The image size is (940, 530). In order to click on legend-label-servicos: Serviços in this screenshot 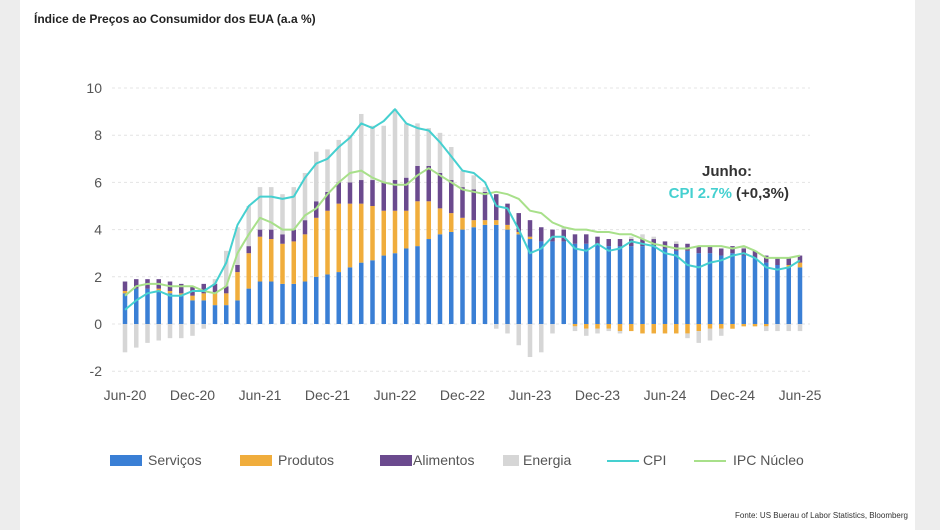, I will do `click(175, 460)`.